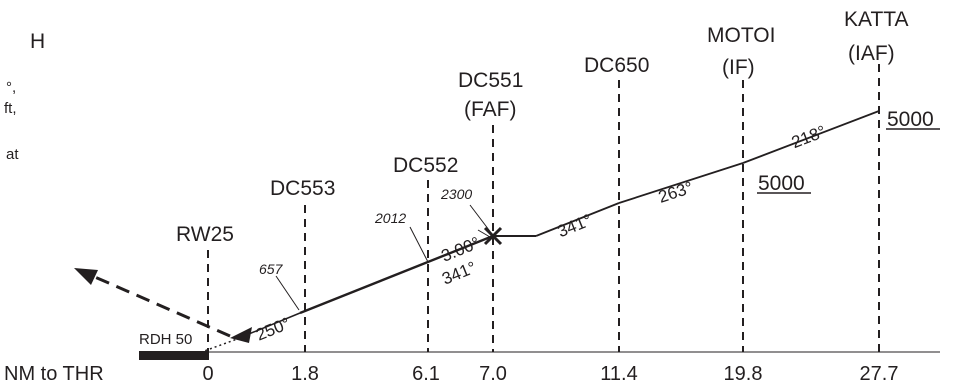 This screenshot has height=385, width=957. What do you see at coordinates (618, 374) in the screenshot?
I see `distance-dc650: 11.4` at bounding box center [618, 374].